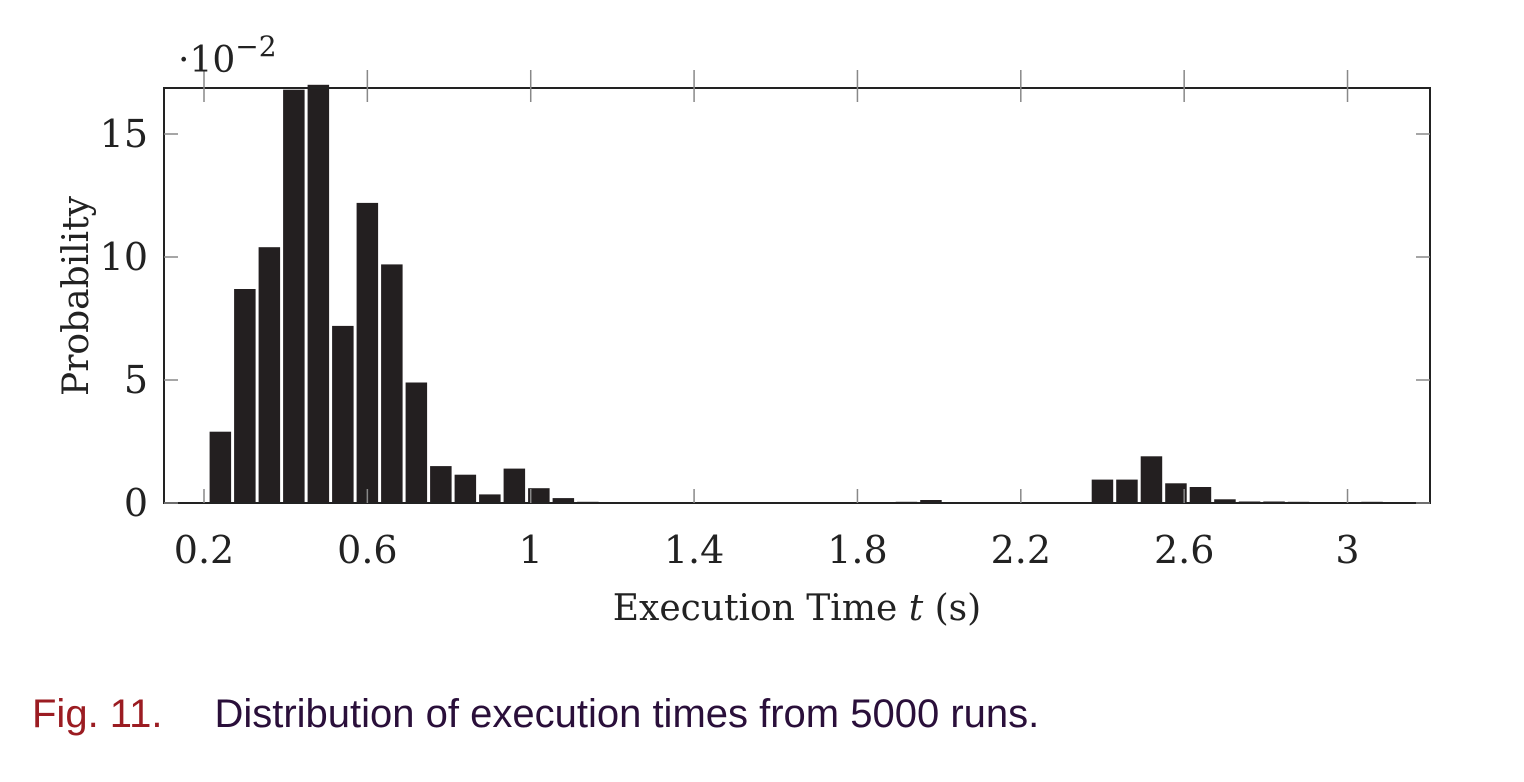  Describe the element at coordinates (124, 257) in the screenshot. I see `y-tick-label: 10` at that location.